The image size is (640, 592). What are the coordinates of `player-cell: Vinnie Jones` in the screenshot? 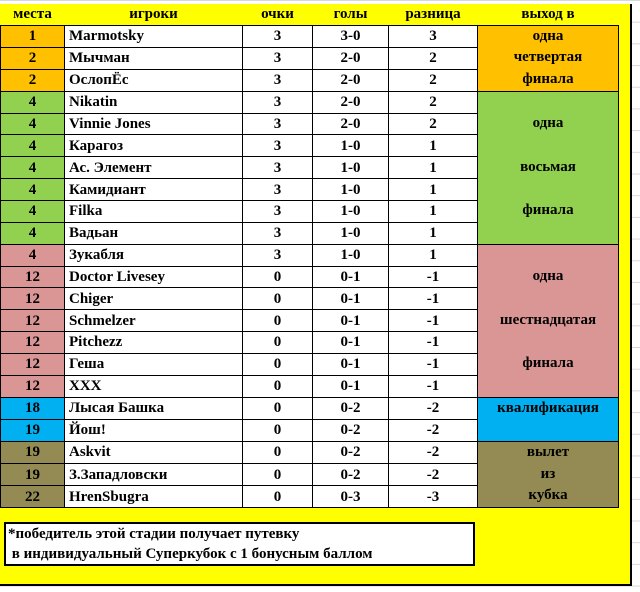 It's located at (153, 124).